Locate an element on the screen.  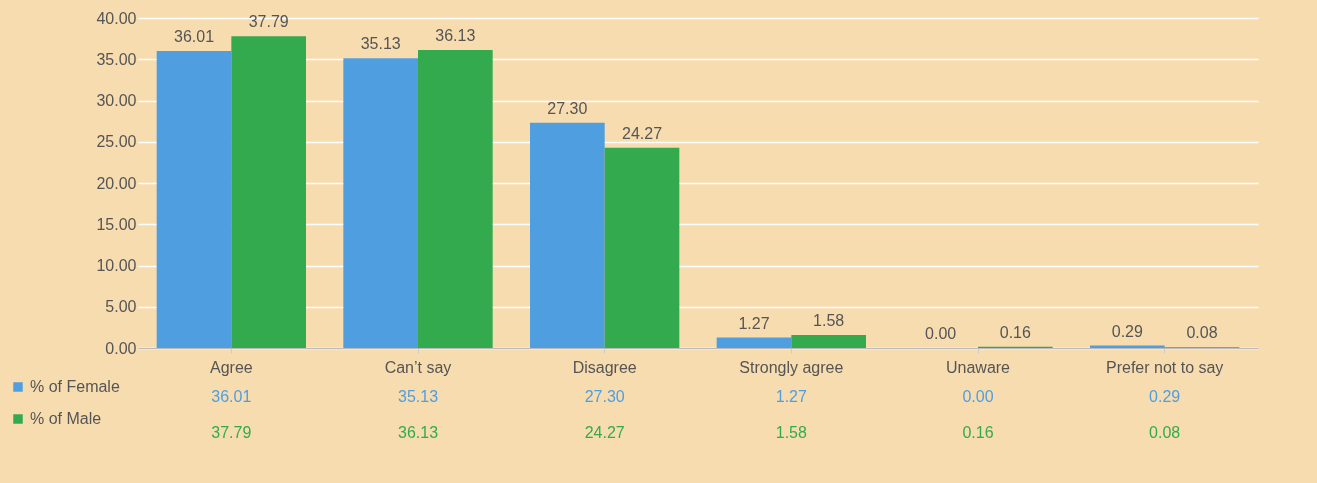
x-tick-label: Unaware is located at coordinates (978, 367).